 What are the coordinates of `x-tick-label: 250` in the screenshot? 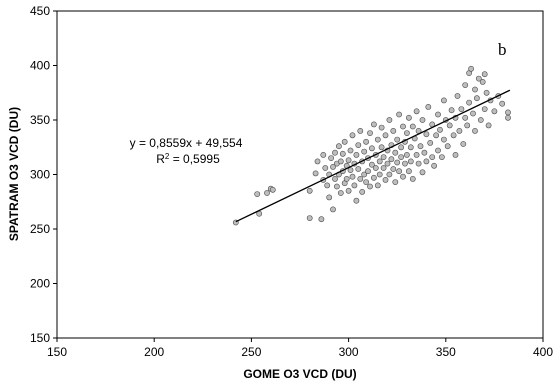 It's located at (251, 352).